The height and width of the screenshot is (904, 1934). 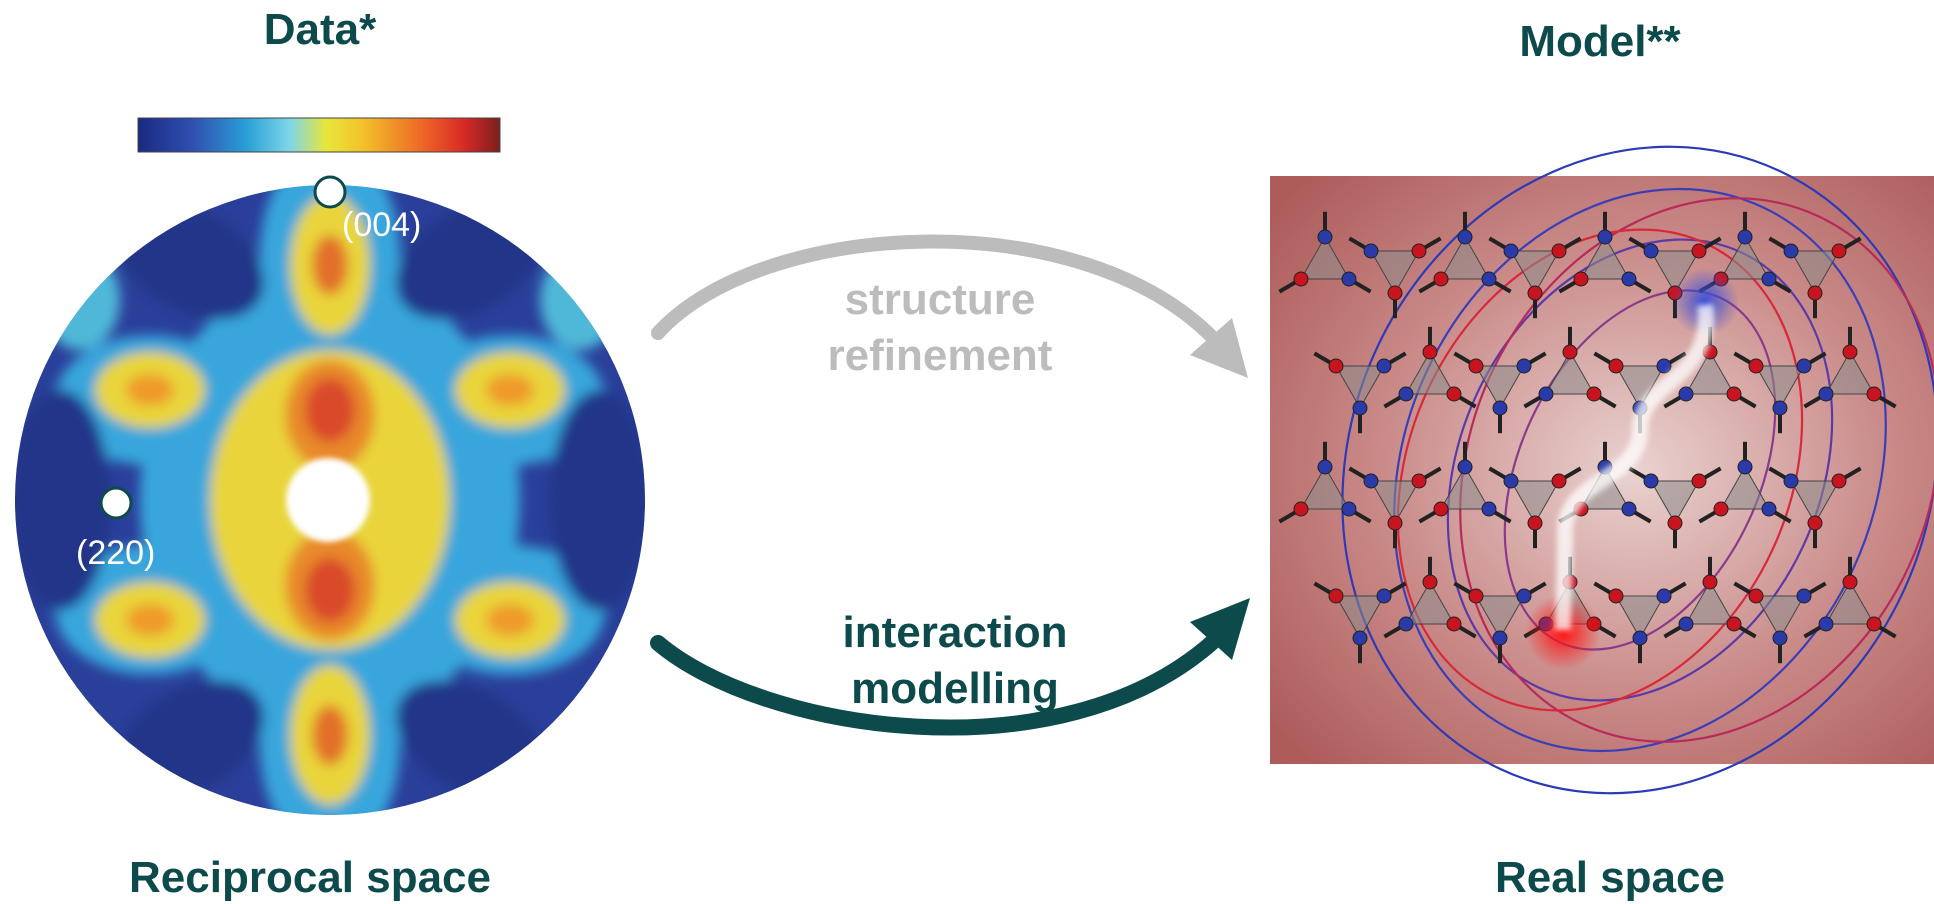 What do you see at coordinates (320, 29) in the screenshot?
I see `data-heading: Data*` at bounding box center [320, 29].